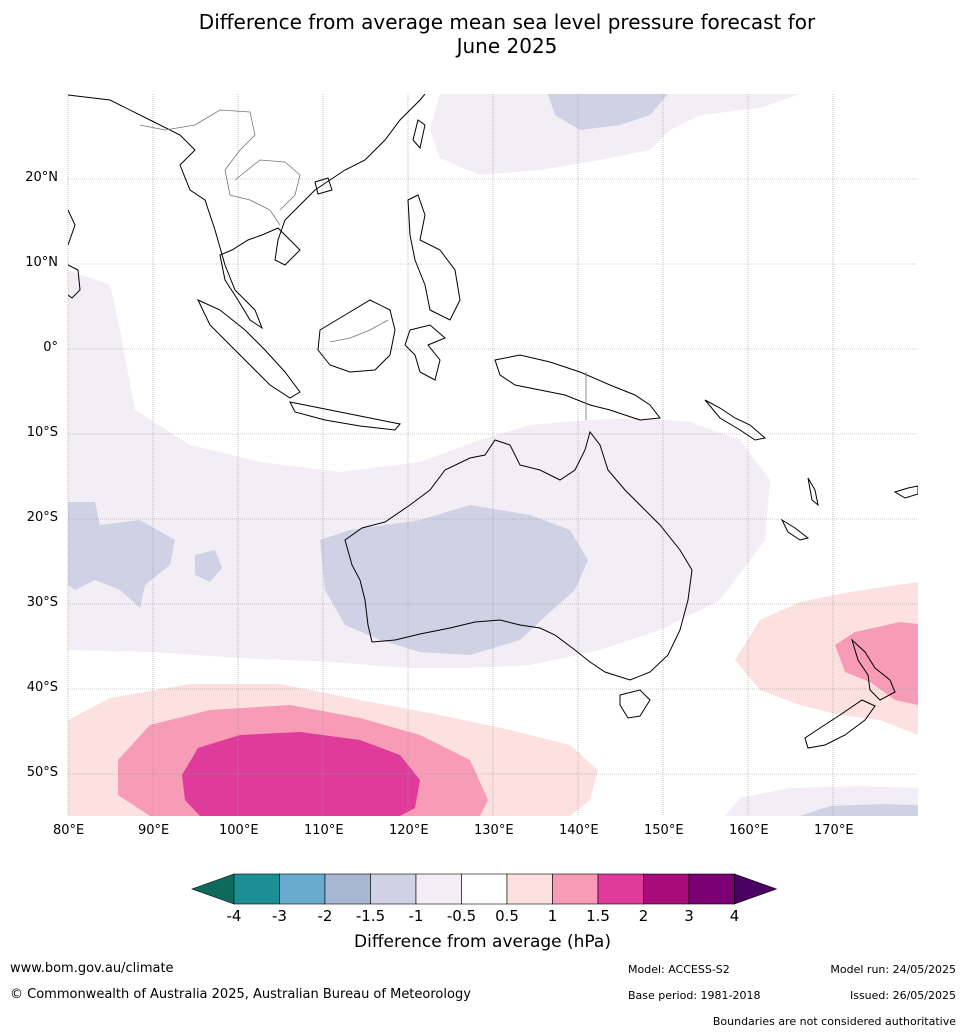 This screenshot has height=1035, width=965. Describe the element at coordinates (121, 555) in the screenshot. I see `anomaly-region-west-indian` at that location.